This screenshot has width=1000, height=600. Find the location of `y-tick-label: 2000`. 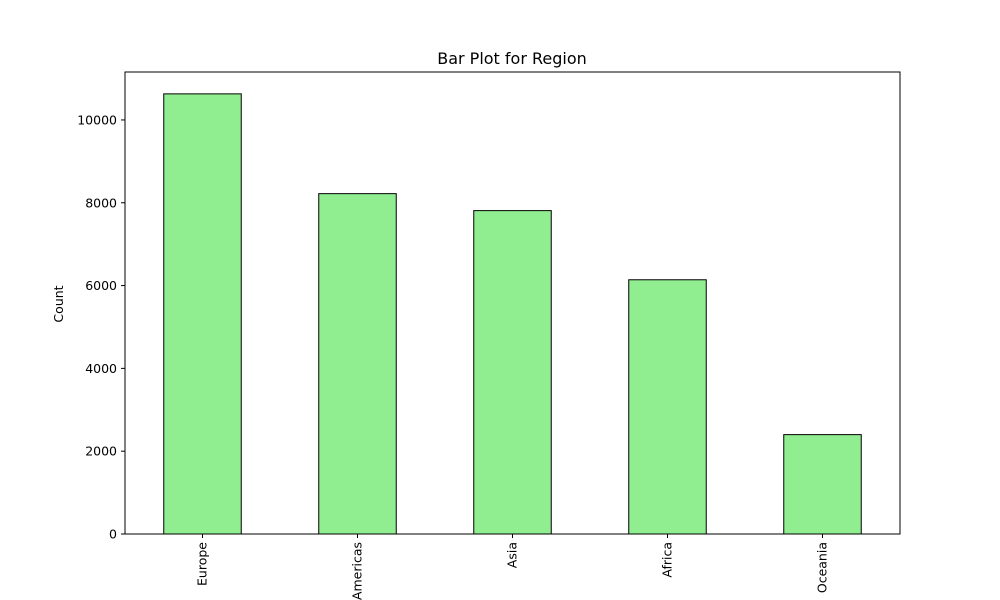

y-tick-label: 2000 is located at coordinates (101, 451).